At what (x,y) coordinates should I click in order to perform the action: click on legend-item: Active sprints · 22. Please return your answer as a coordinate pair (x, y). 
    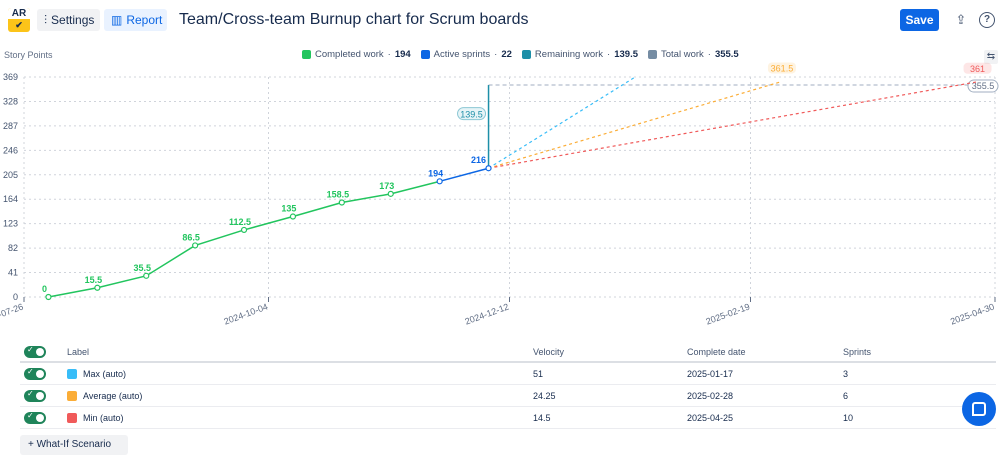
    Looking at the image, I should click on (466, 54).